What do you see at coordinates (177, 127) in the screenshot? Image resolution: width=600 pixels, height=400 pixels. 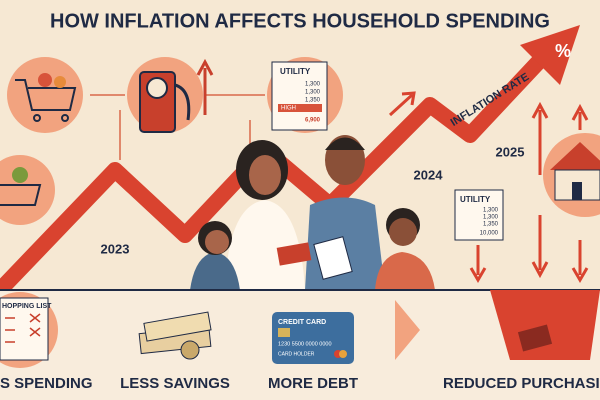 I see `connectors` at bounding box center [177, 127].